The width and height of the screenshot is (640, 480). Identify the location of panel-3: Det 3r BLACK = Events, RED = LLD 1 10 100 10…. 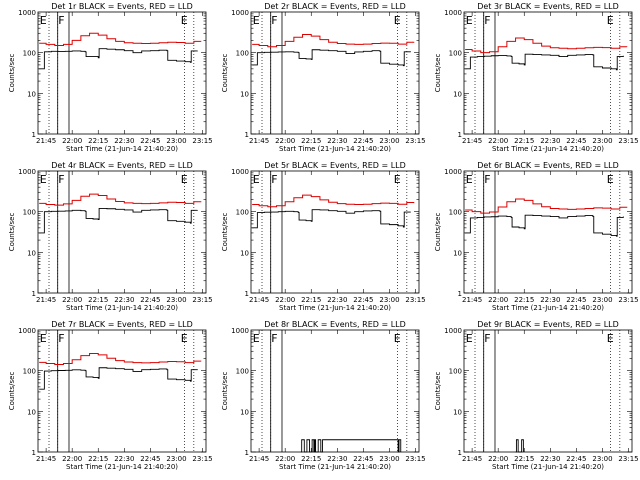
(536, 77).